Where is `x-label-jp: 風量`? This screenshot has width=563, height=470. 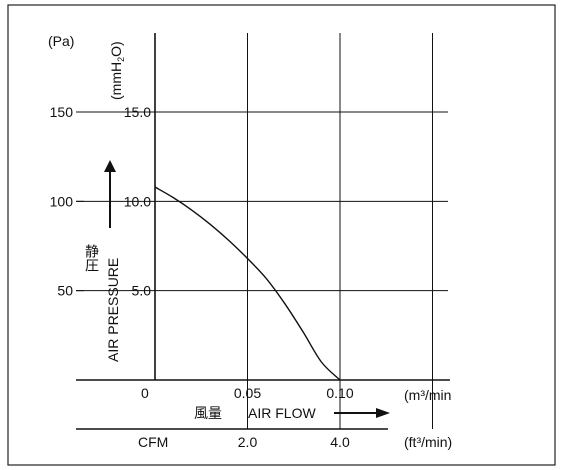 x-label-jp: 風量 is located at coordinates (208, 414).